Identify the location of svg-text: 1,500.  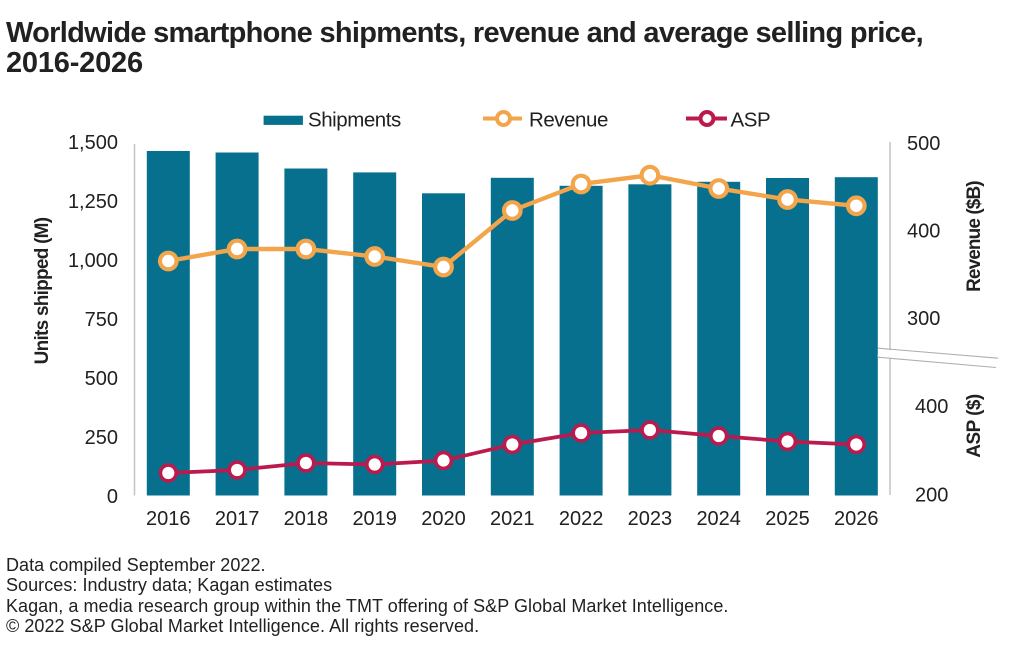
(93, 143).